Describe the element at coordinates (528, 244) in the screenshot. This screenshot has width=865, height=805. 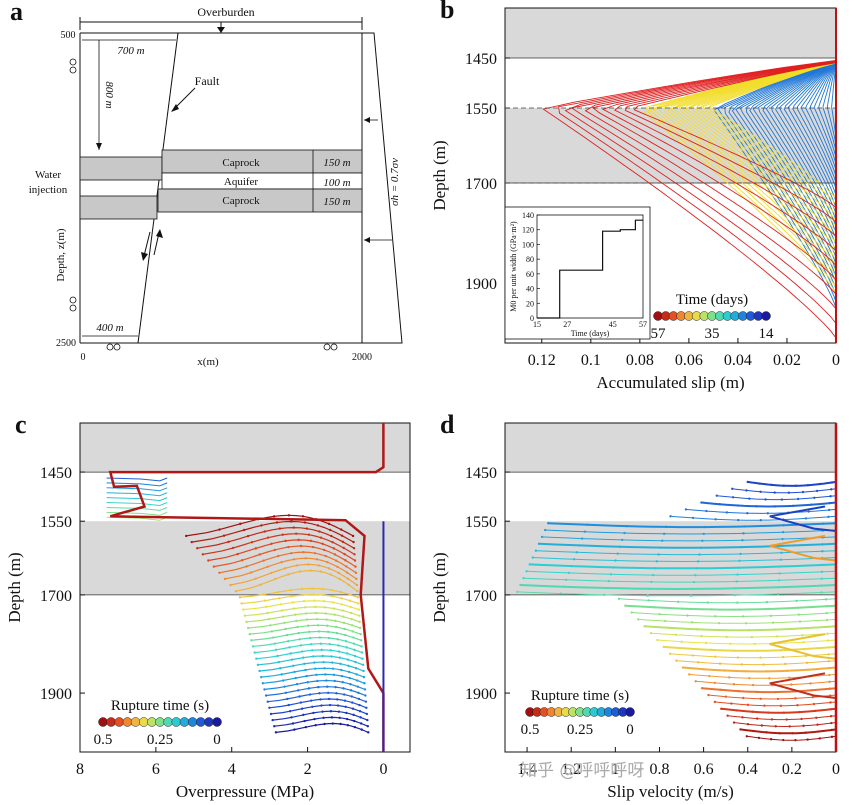
I see `inset-ytick-label: 100` at that location.